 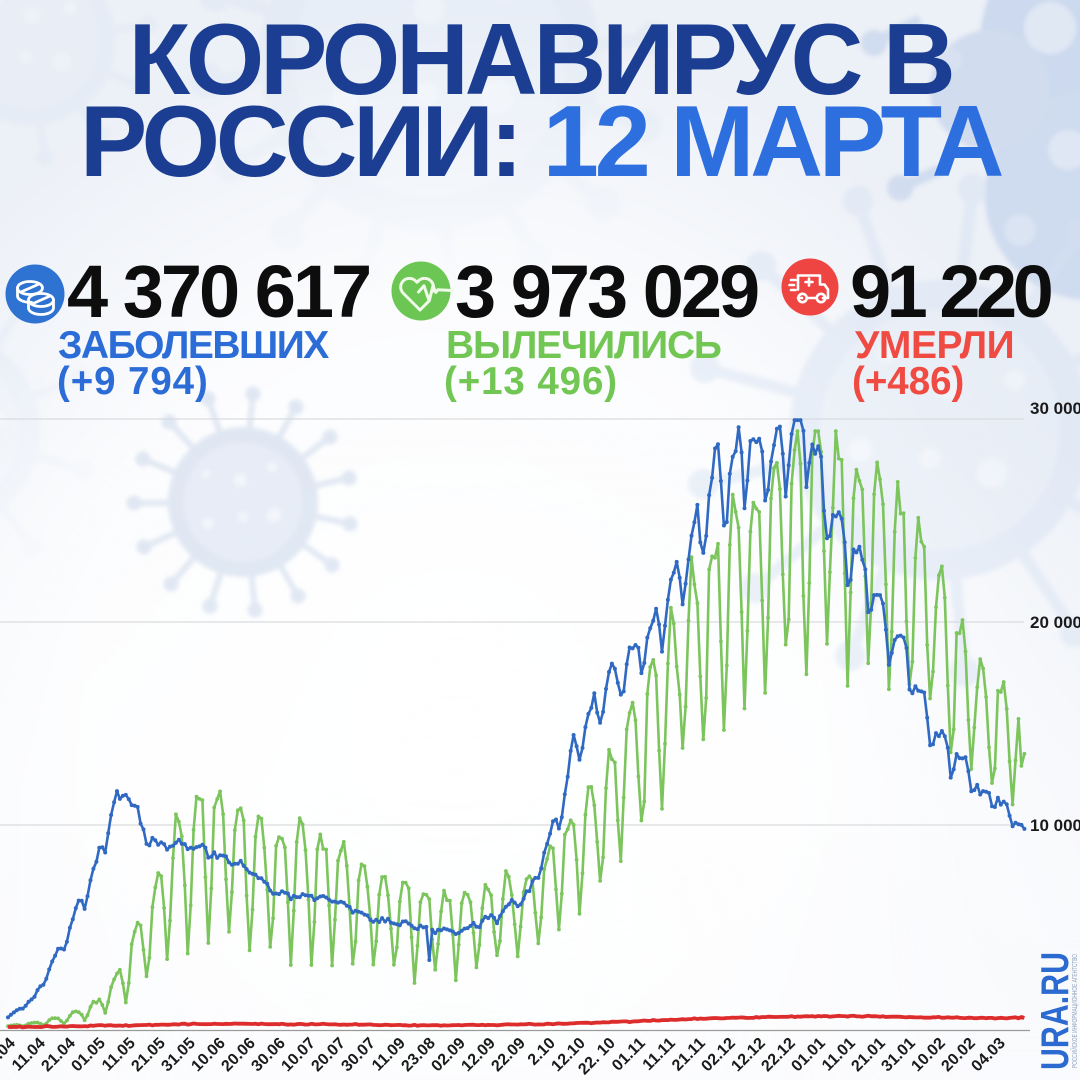 I want to click on svg-text: 02.09, so click(x=448, y=1055).